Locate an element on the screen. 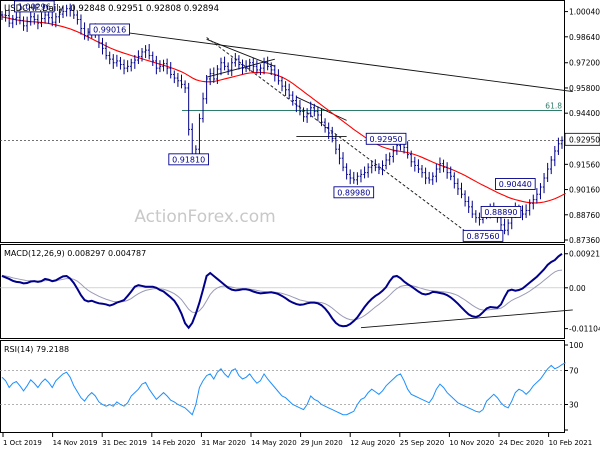  annotation-box is located at coordinates (515, 184).